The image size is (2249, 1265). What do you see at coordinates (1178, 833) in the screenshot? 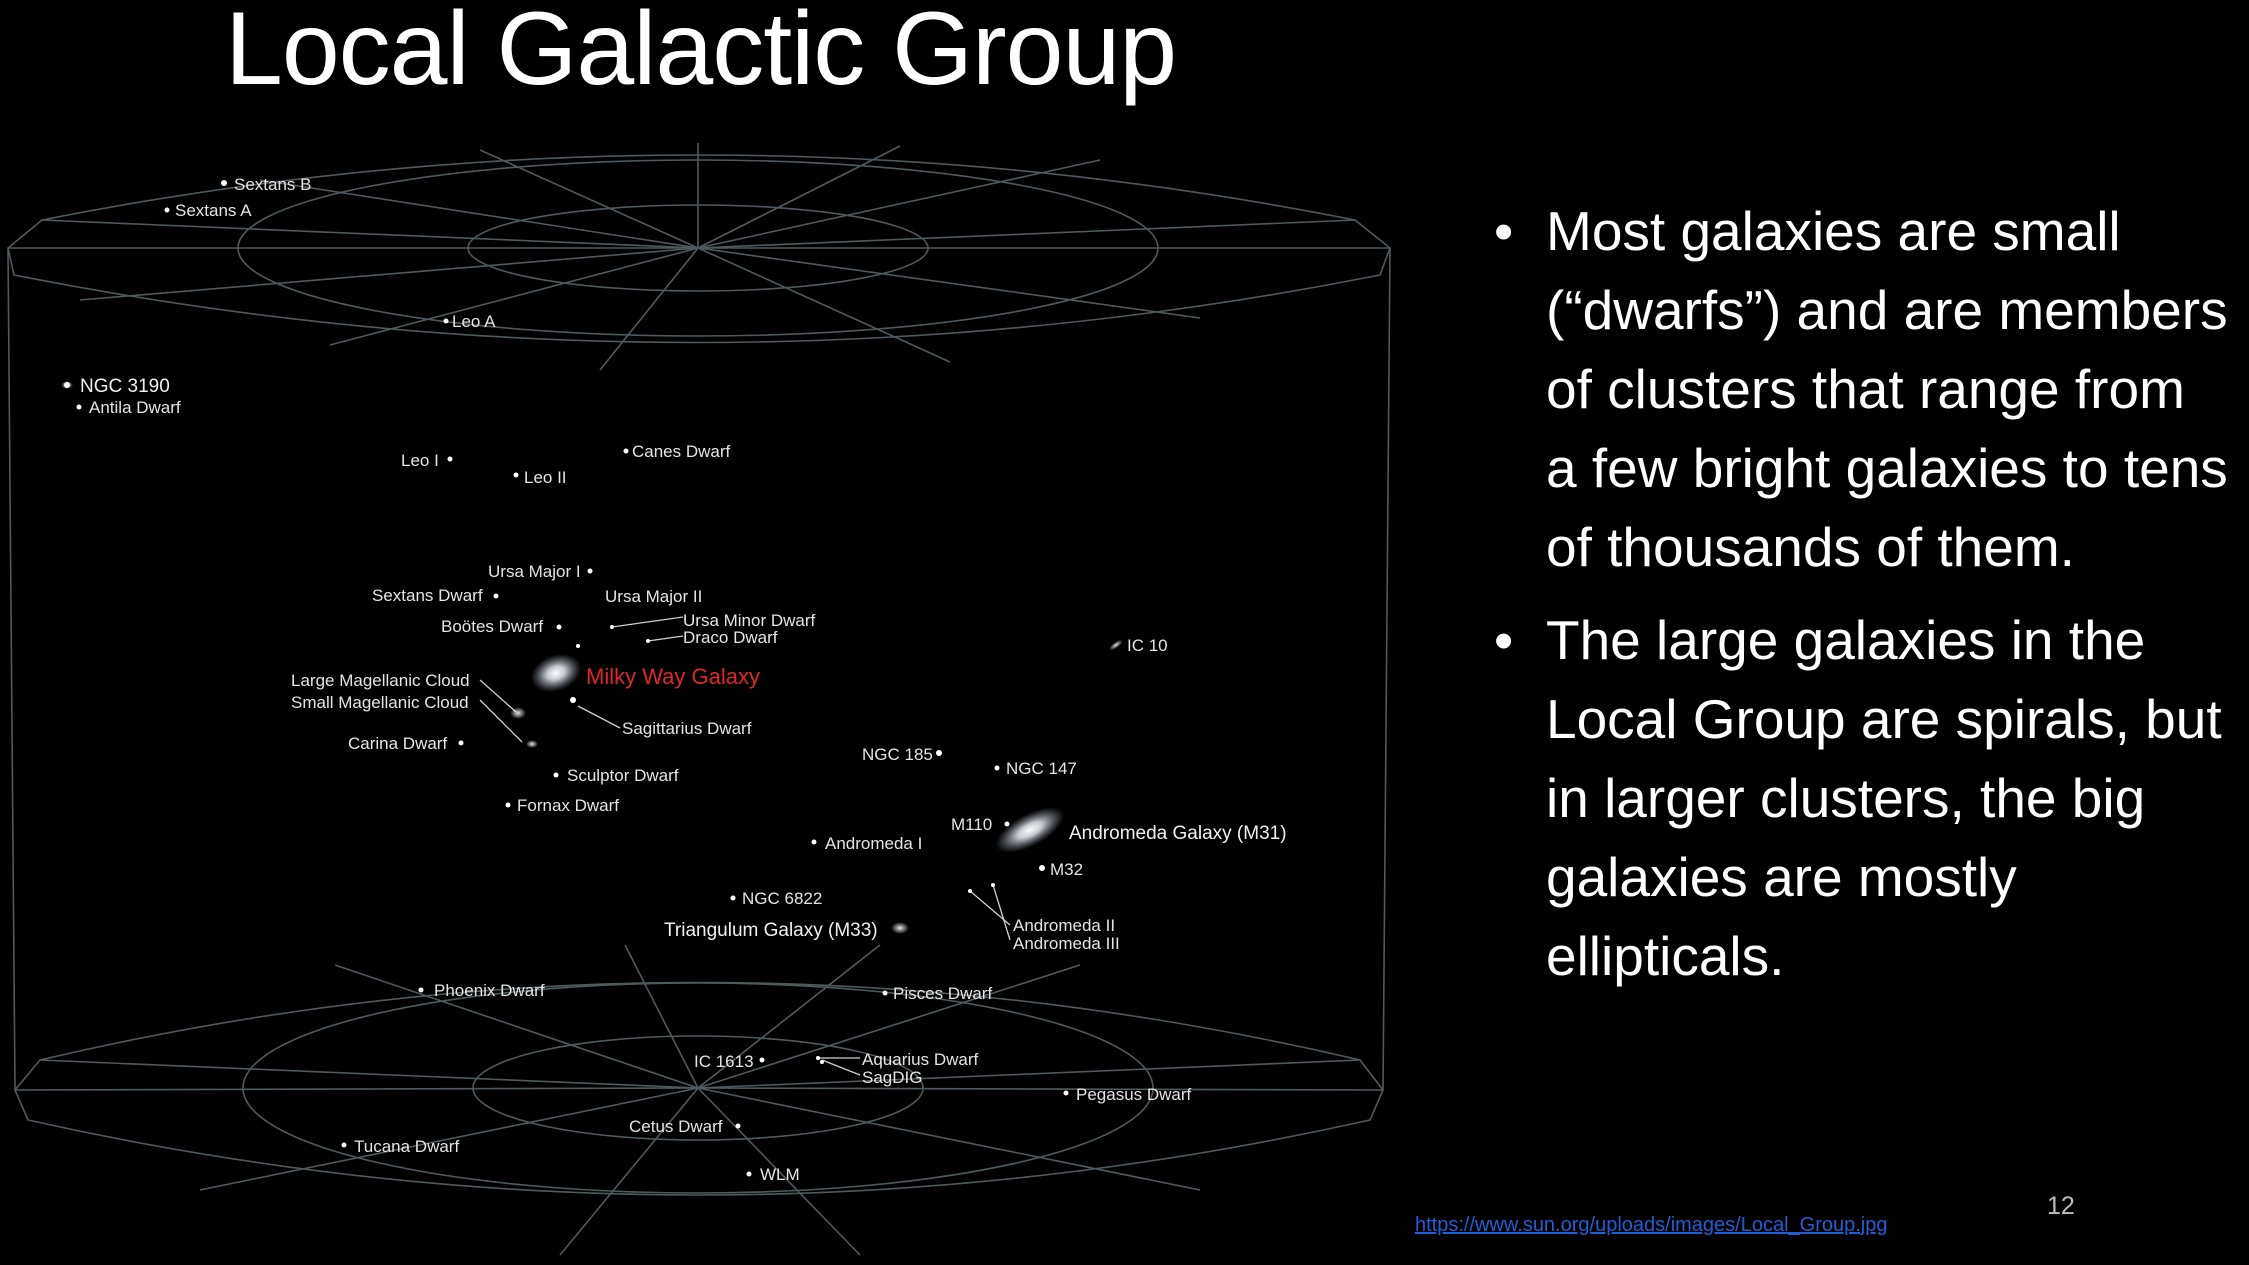
I see `label-andromeda-galaxy: Andromeda Galaxy (M31)` at bounding box center [1178, 833].